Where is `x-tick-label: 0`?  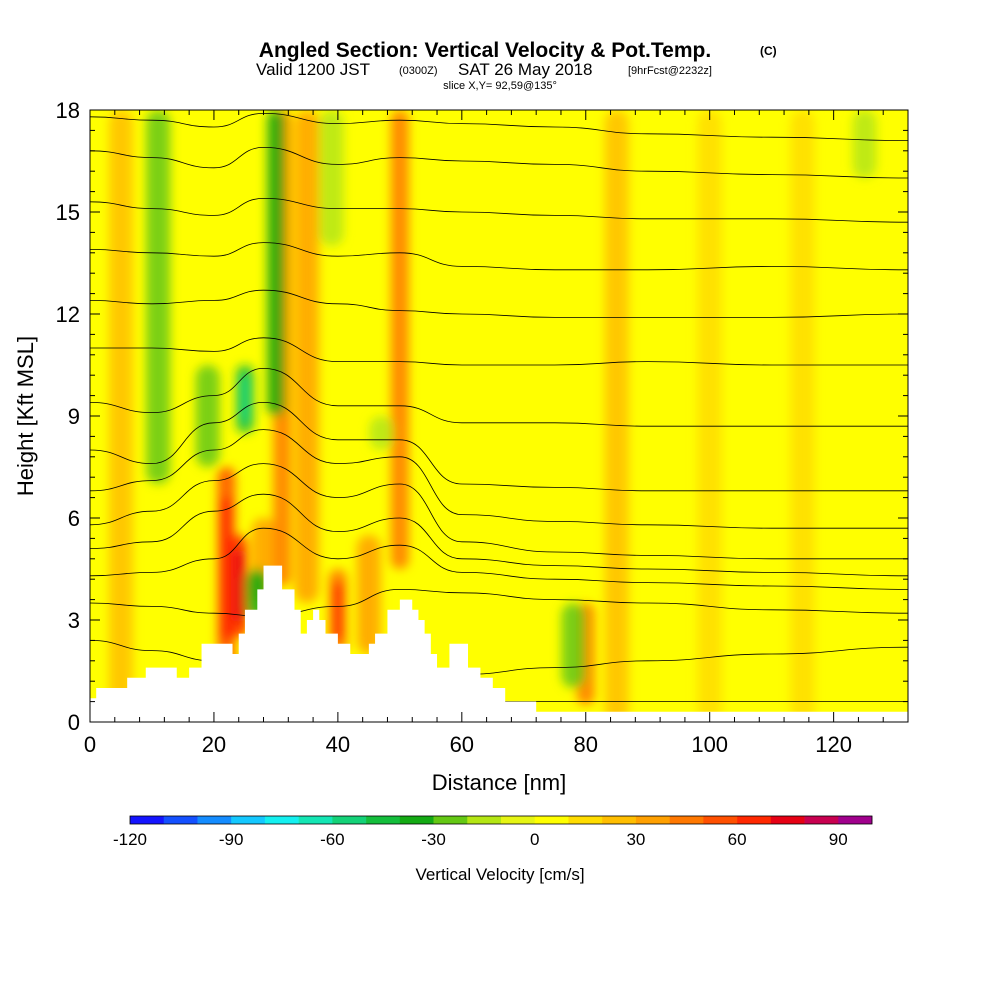
x-tick-label: 0 is located at coordinates (90, 744).